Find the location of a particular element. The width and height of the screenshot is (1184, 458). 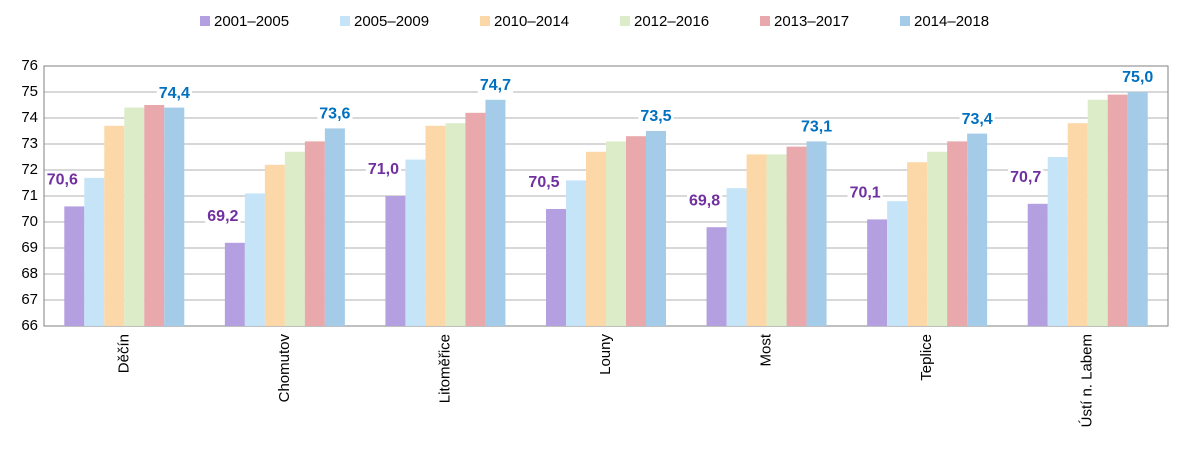

data-label: 70,5 is located at coordinates (543, 182).